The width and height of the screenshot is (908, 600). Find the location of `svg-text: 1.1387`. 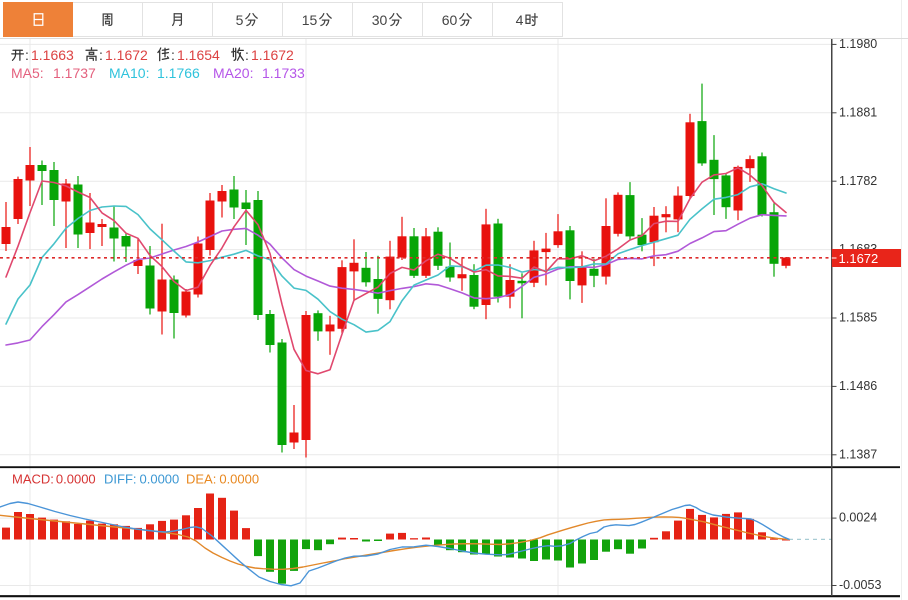

svg-text: 1.1387 is located at coordinates (858, 454).